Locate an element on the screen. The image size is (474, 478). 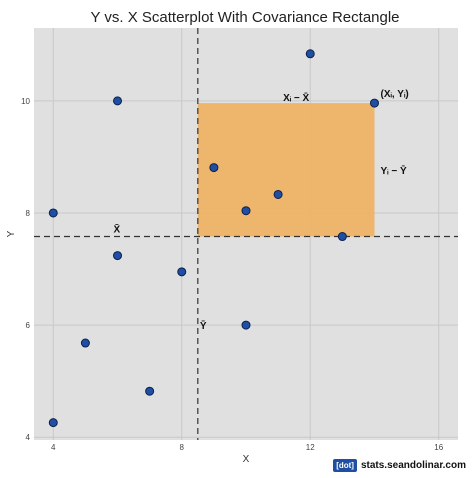
xi-minus-xbar-annotation: Xᵢ − X̄ is located at coordinates (296, 98).